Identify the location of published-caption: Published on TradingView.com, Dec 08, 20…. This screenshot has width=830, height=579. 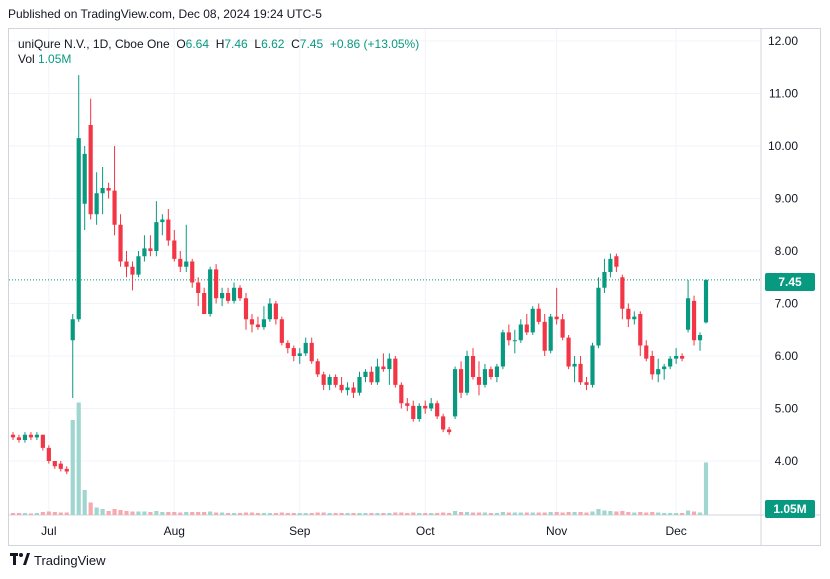
(165, 14).